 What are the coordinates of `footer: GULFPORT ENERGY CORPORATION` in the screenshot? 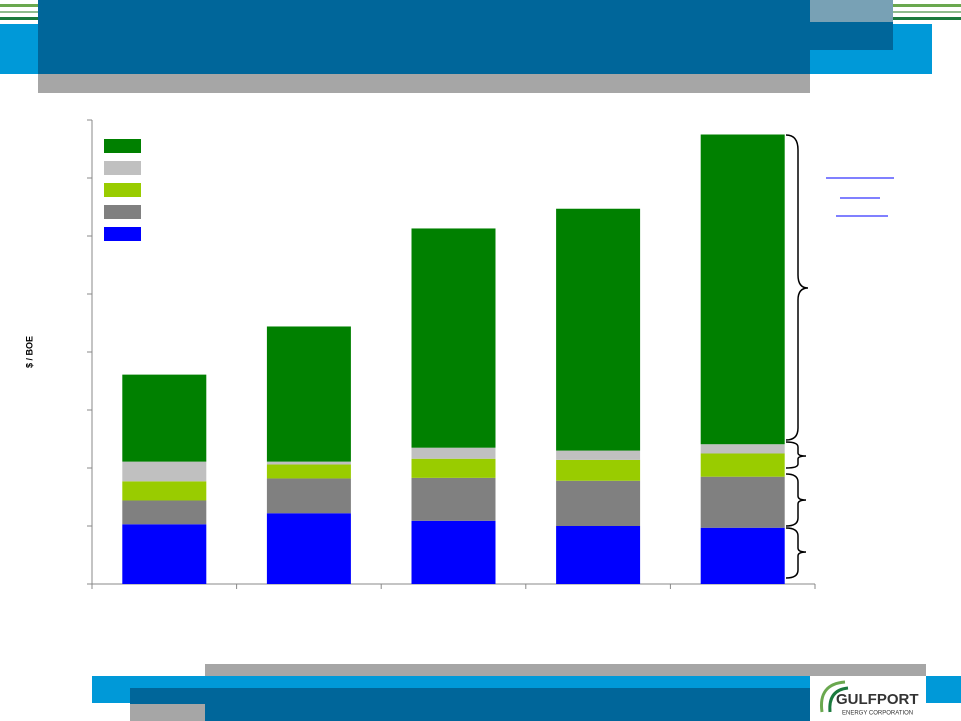 It's located at (526, 692).